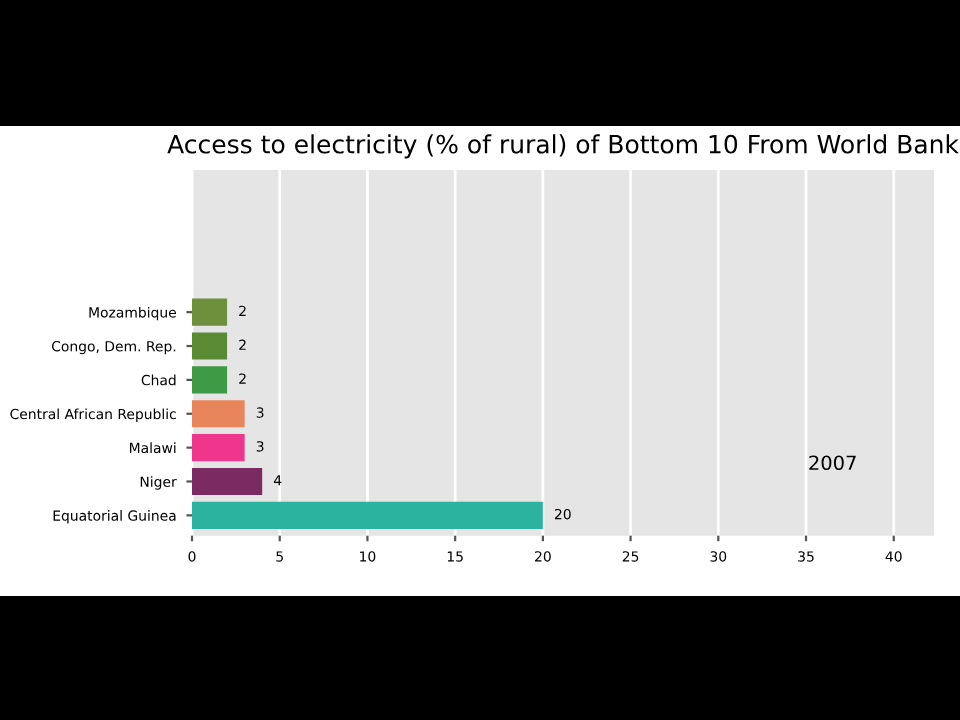  What do you see at coordinates (832, 463) in the screenshot?
I see `annotation: 2007` at bounding box center [832, 463].